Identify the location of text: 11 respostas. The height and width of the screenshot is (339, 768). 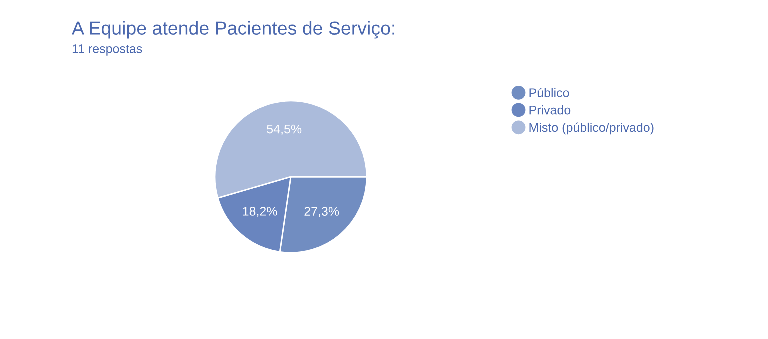
(107, 50).